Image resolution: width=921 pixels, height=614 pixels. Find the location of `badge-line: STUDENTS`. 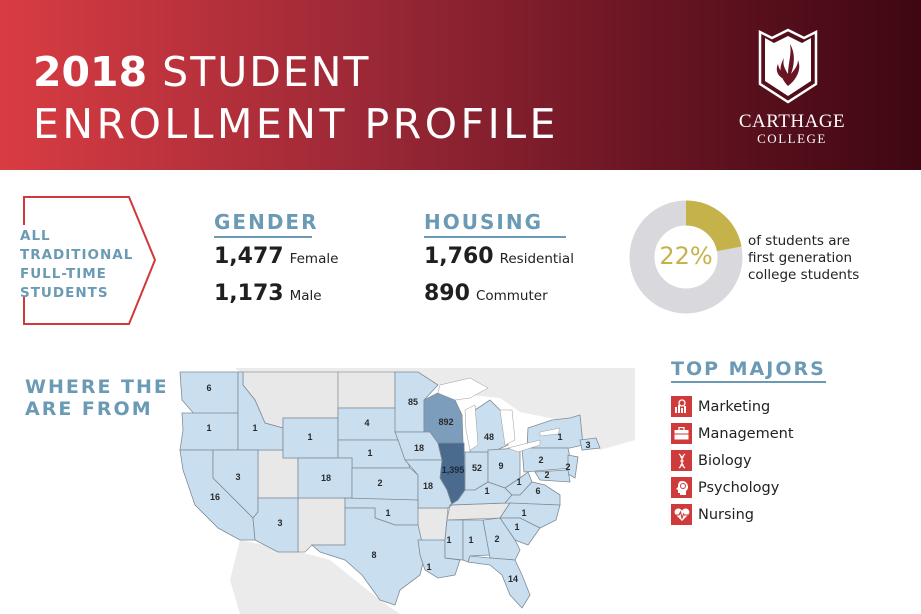

badge-line: STUDENTS is located at coordinates (64, 293).